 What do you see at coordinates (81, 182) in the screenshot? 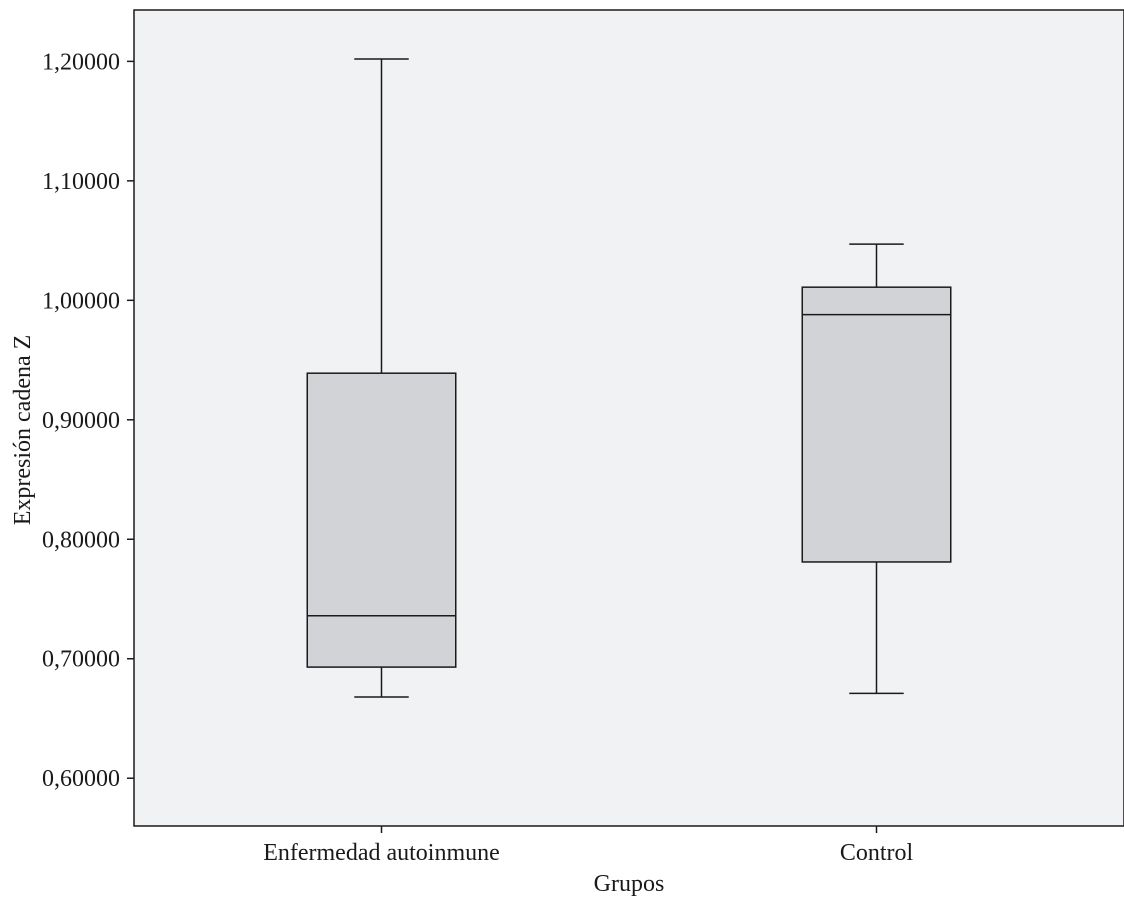
I see `y-tick-label: 1,10000` at bounding box center [81, 182].